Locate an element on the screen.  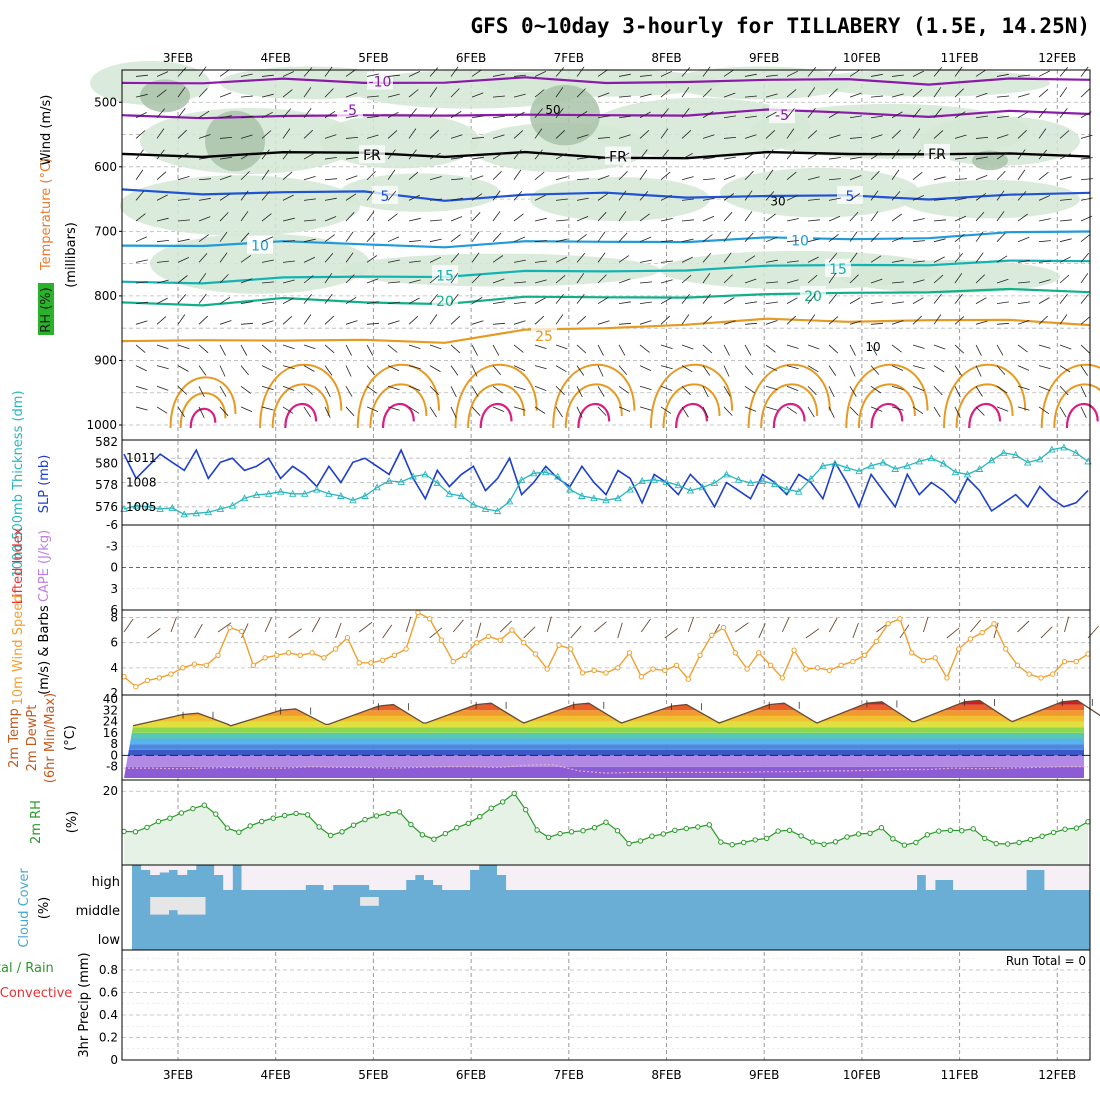
profile-ylabel: (millibars) is located at coordinates (71, 255).